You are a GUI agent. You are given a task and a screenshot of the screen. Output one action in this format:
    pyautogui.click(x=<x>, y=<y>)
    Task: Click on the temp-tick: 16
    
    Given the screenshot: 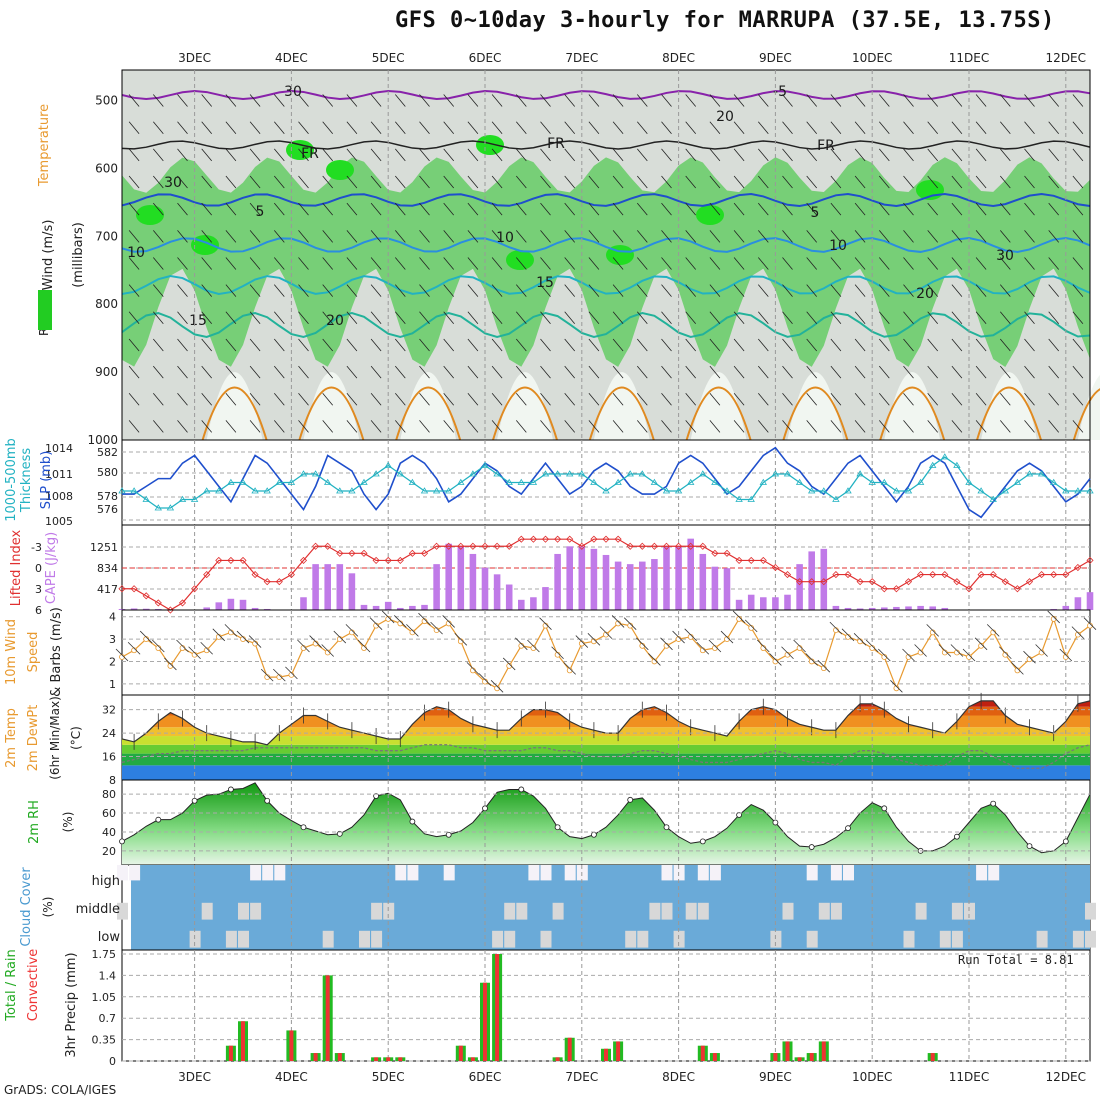 What is the action you would take?
    pyautogui.click(x=109, y=757)
    